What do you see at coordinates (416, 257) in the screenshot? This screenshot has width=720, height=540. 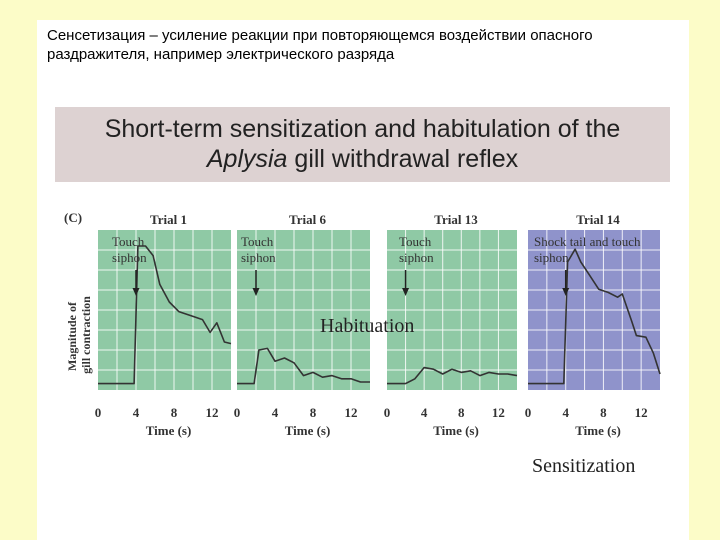 I see `panel-3-stimulus-label: siphon` at bounding box center [416, 257].